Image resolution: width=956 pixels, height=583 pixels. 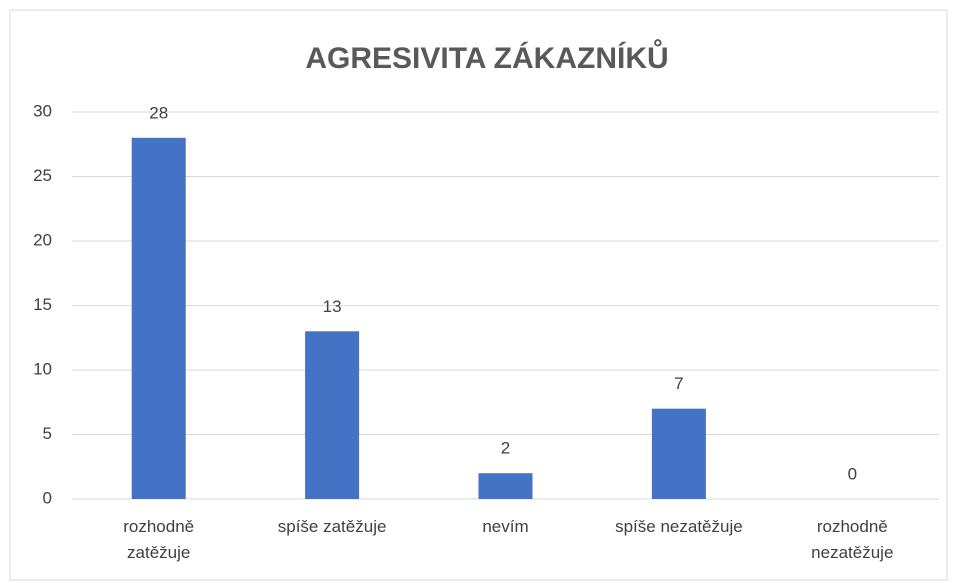 What do you see at coordinates (159, 539) in the screenshot?
I see `x-tick-label: rozhodně zatěžuje` at bounding box center [159, 539].